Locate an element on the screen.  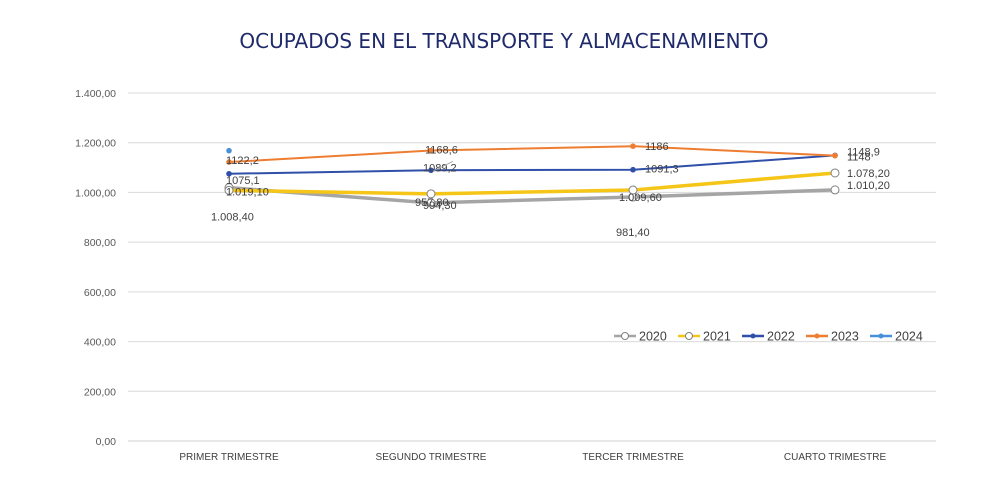
legend-item-2022: 2022 is located at coordinates (768, 337).